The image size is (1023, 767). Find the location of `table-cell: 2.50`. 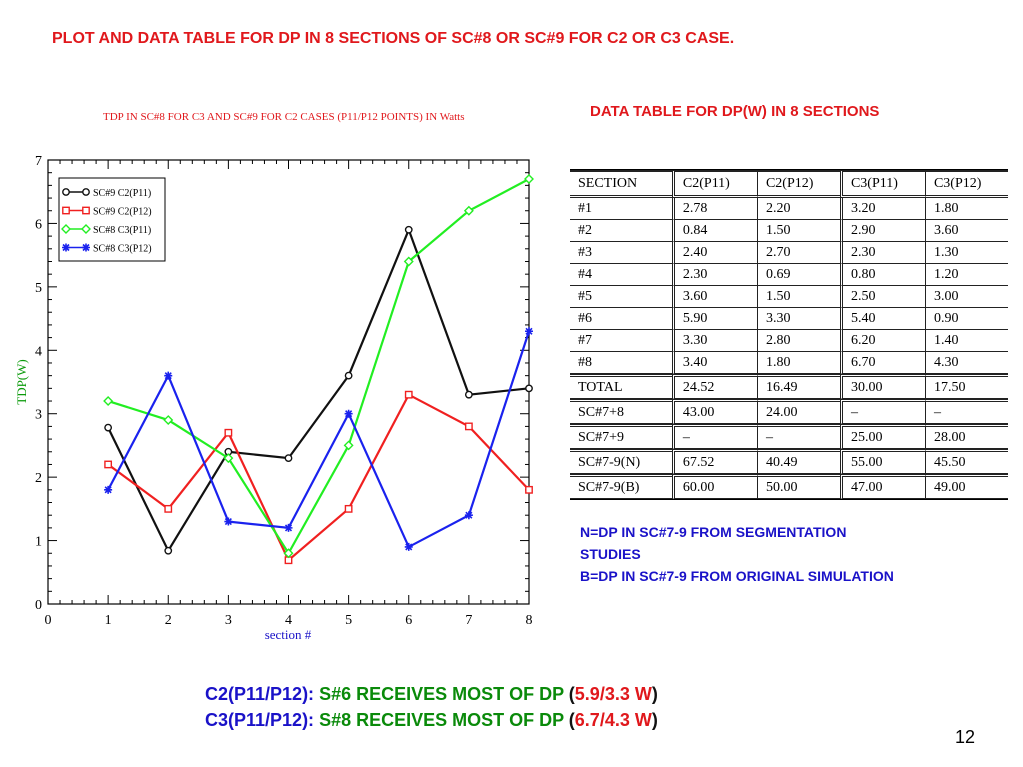

table-cell: 2.50 is located at coordinates (882, 297).